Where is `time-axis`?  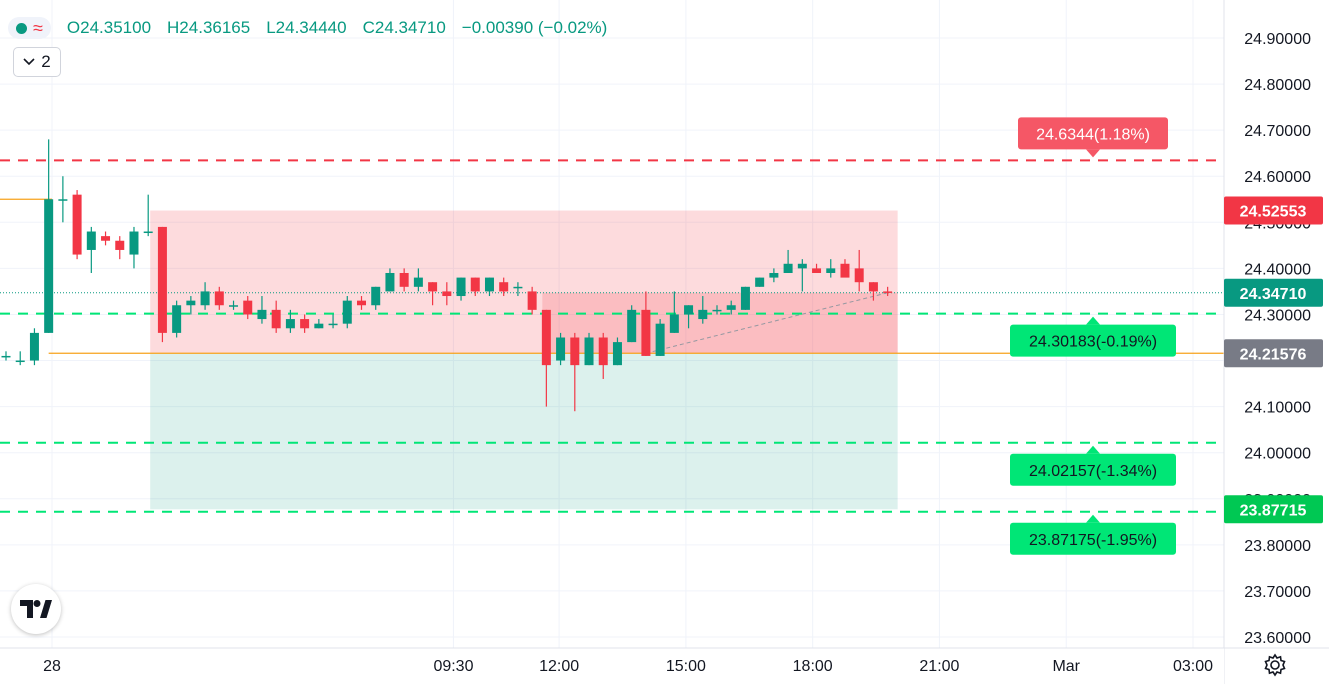 time-axis is located at coordinates (612, 666).